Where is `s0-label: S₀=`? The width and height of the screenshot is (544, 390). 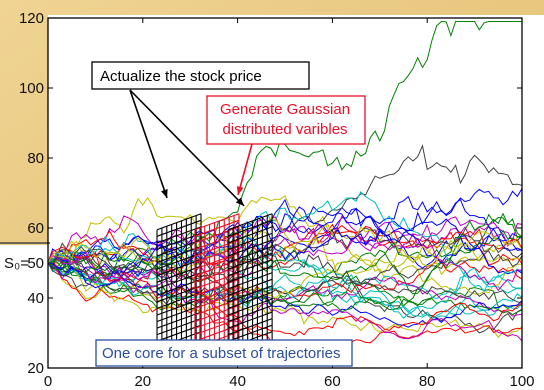
s0-label: S₀= is located at coordinates (16, 263).